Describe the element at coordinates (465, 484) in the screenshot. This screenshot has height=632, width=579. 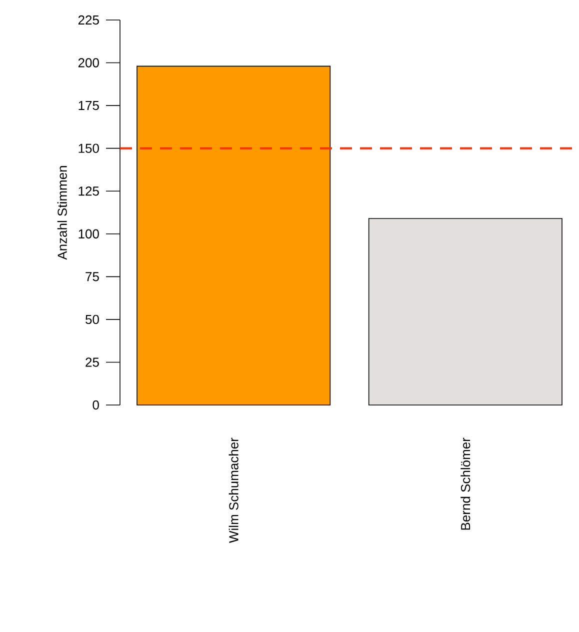
I see `x-tick-label: Bernd Schlömer` at that location.